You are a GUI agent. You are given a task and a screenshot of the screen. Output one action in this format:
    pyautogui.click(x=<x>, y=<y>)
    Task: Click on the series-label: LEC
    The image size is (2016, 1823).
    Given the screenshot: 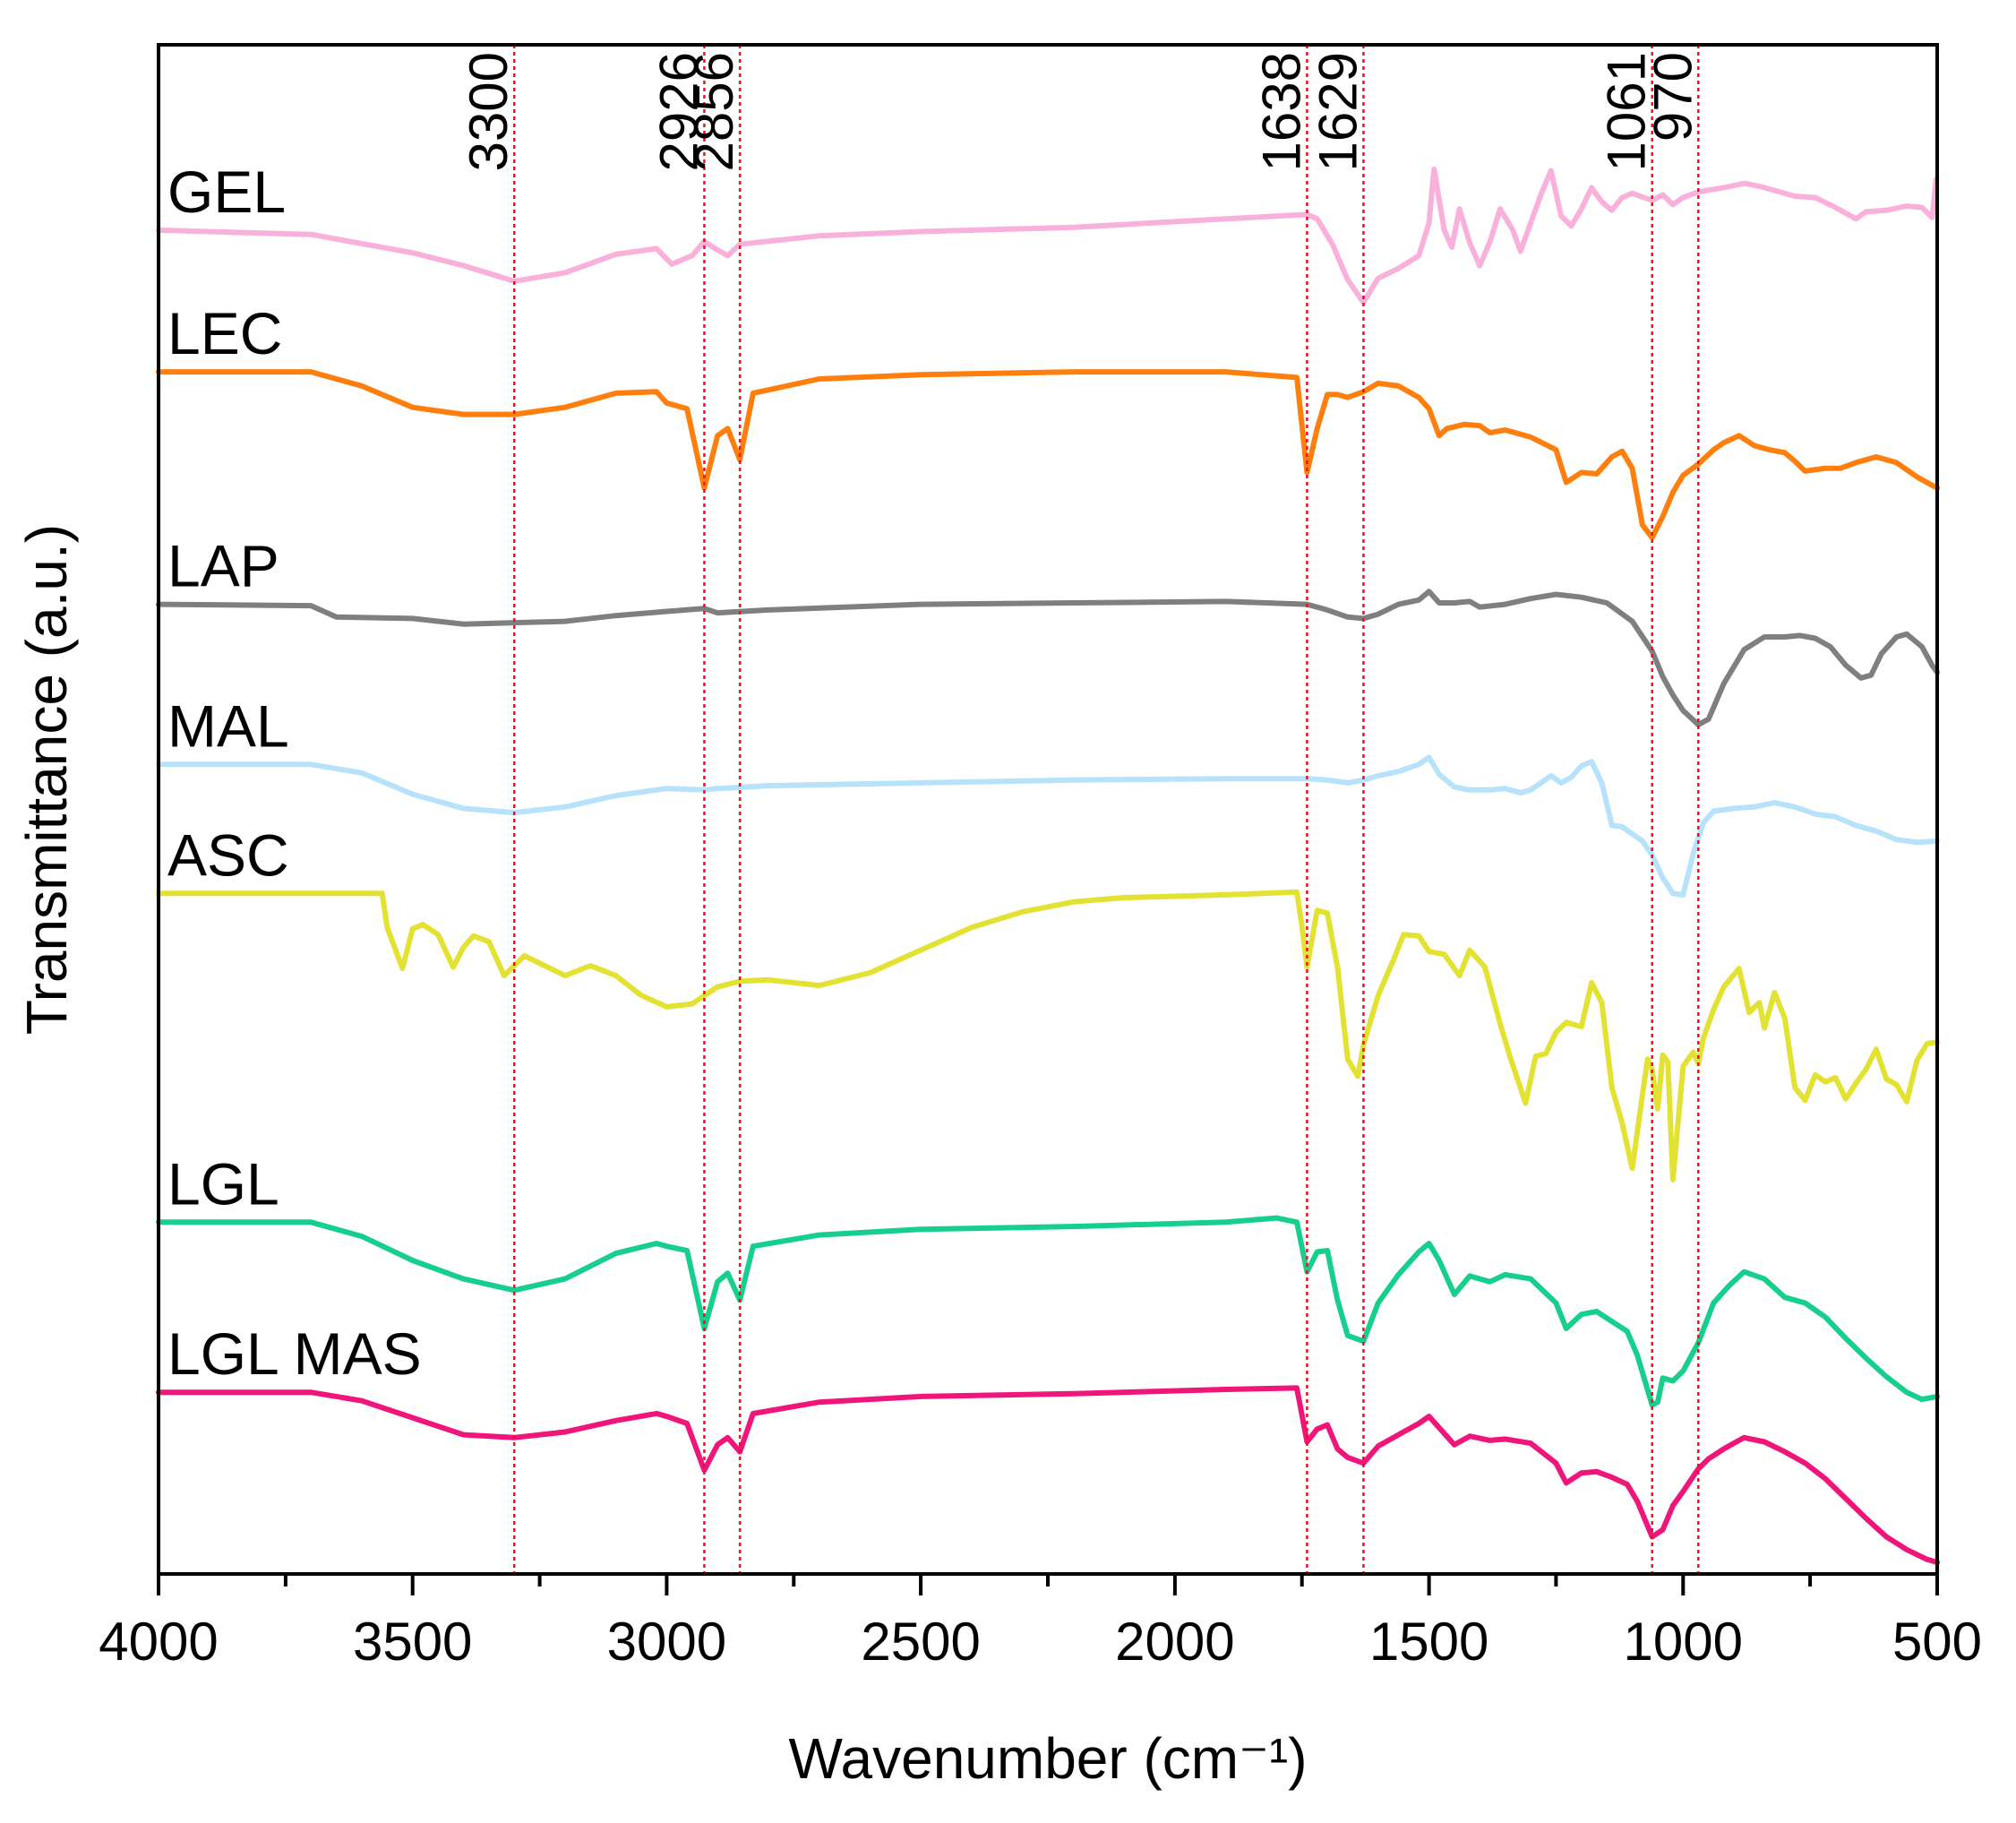 What is the action you would take?
    pyautogui.click(x=224, y=333)
    